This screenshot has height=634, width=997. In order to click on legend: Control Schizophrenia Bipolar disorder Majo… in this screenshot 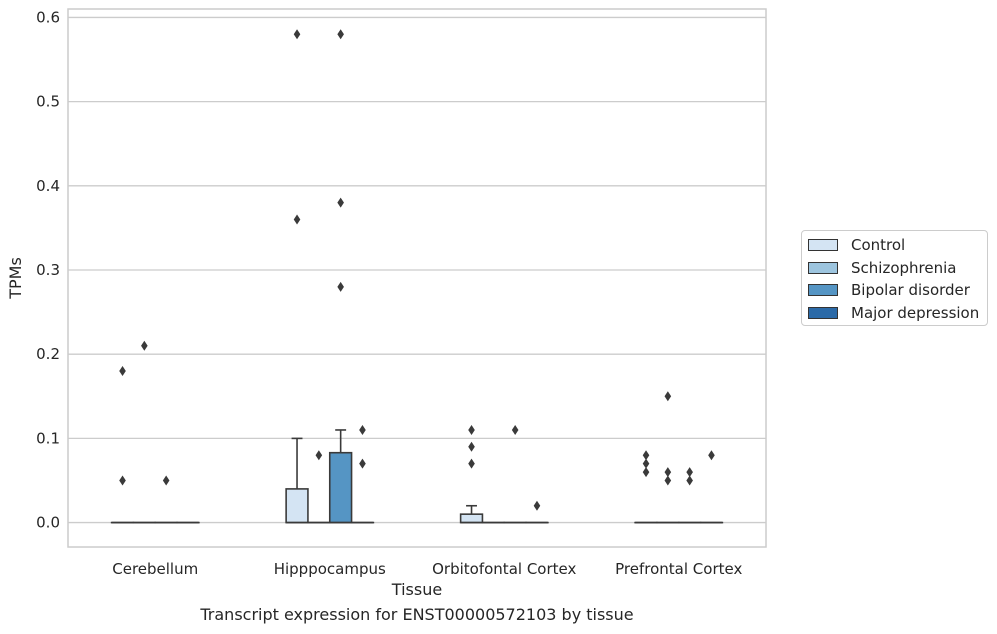, I will do `click(894, 278)`.